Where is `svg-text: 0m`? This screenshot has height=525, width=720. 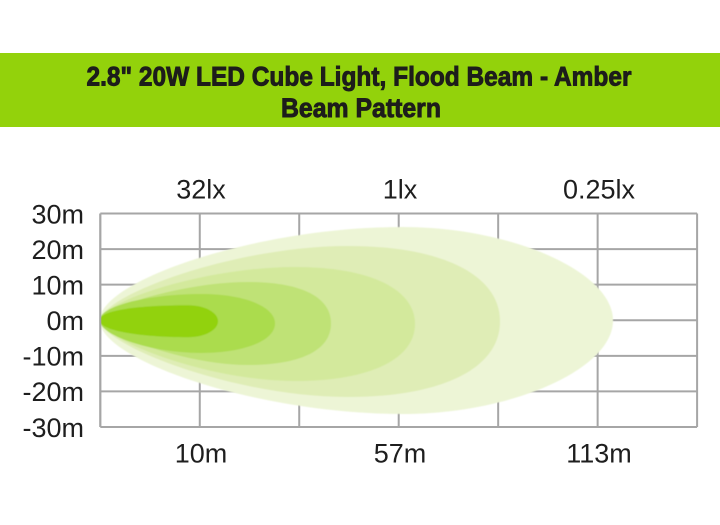 svg-text: 0m is located at coordinates (65, 321).